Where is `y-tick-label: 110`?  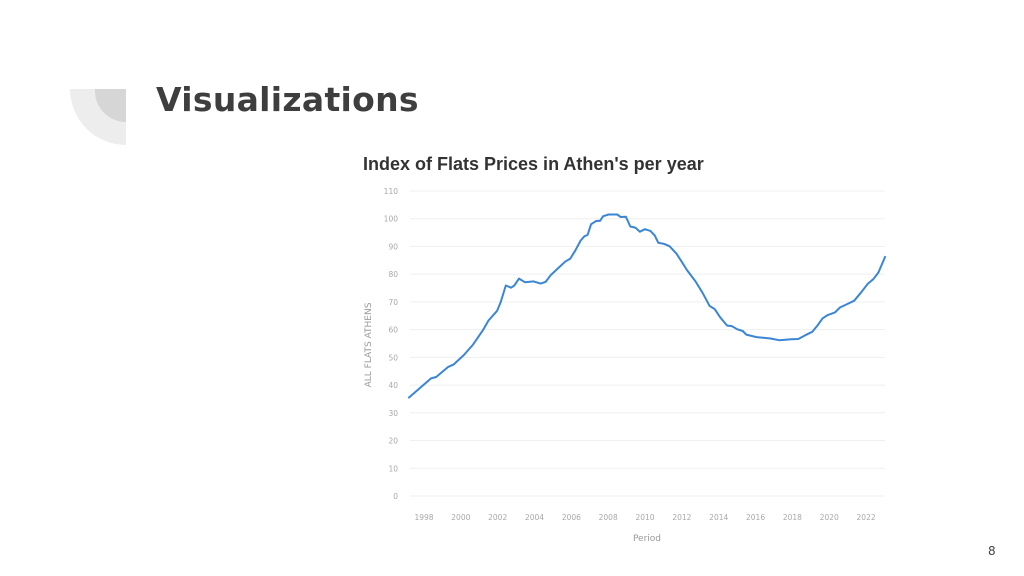 y-tick-label: 110 is located at coordinates (391, 191).